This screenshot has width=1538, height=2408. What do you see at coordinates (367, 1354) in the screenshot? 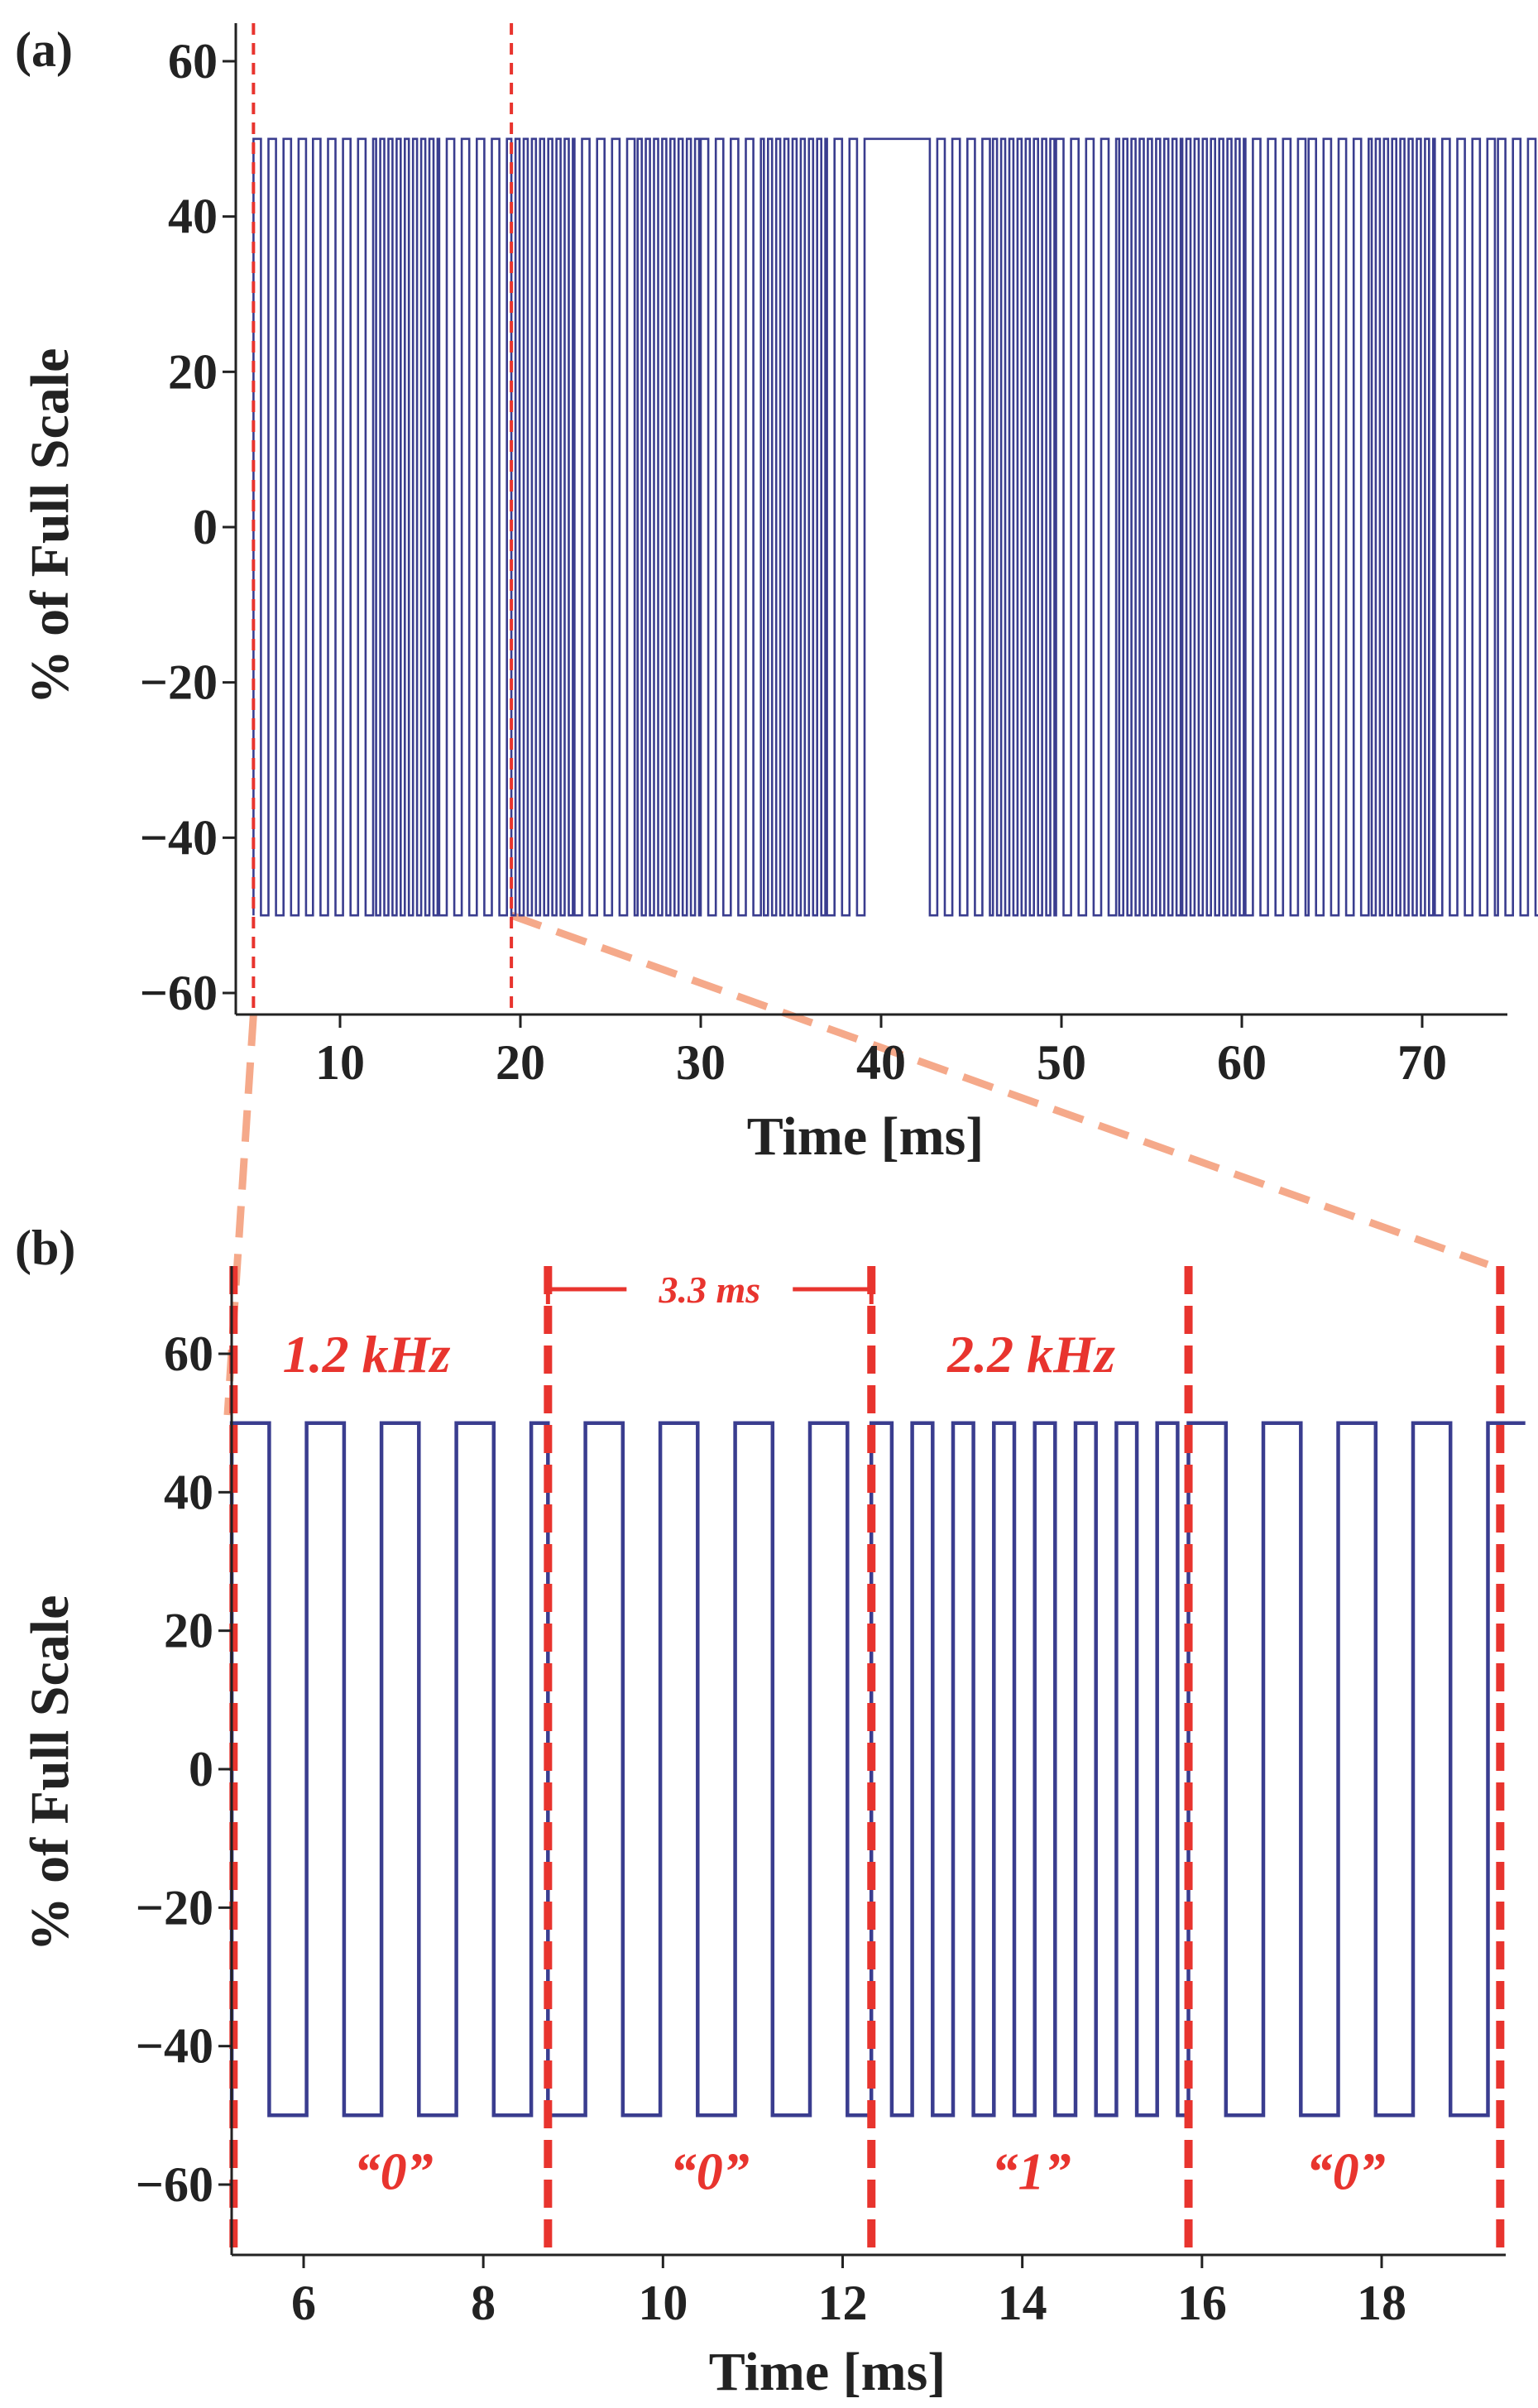
I see `frequency-label: 1.2 kHz` at bounding box center [367, 1354].